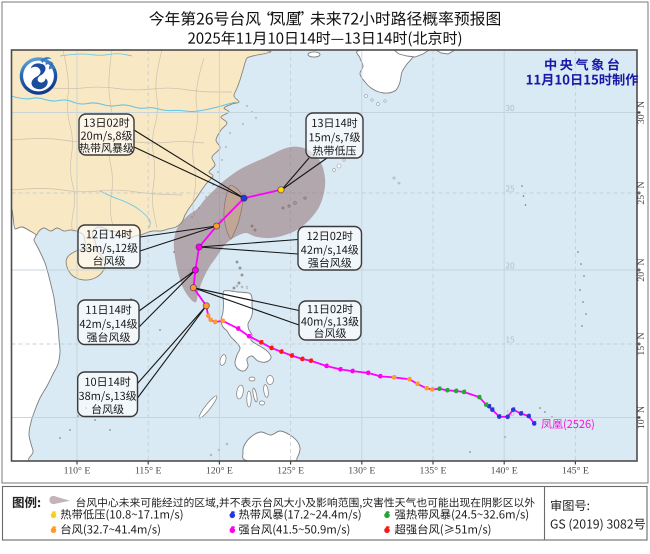  I want to click on svg-text: 145° E, so click(575, 471).